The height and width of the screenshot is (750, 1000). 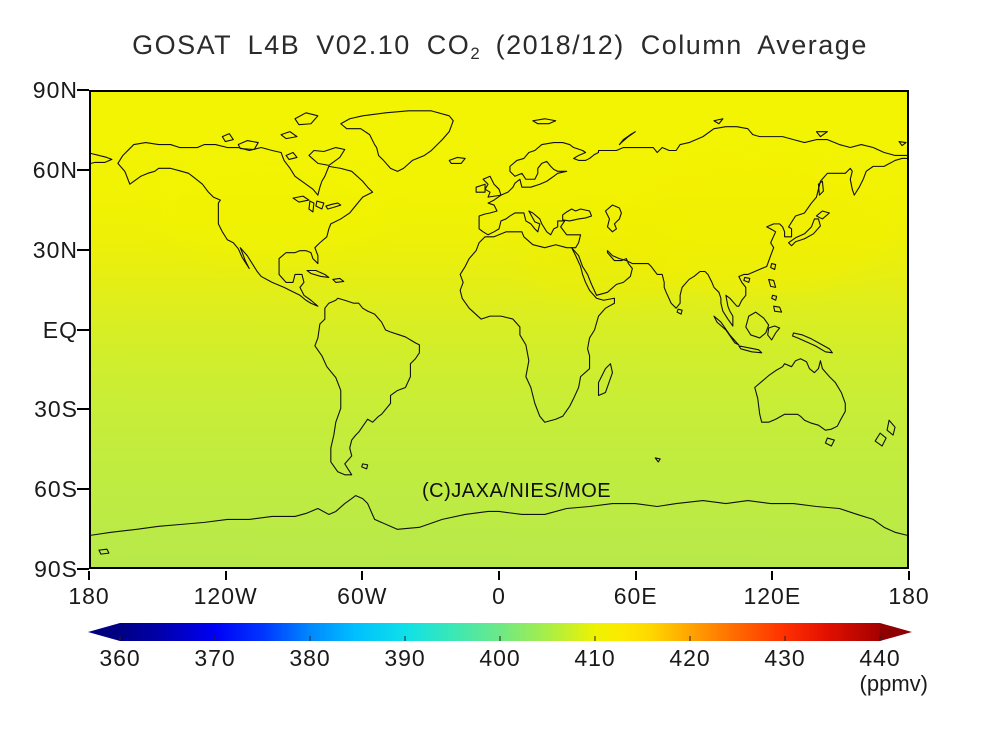 What do you see at coordinates (55, 169) in the screenshot?
I see `lat-tick-label: 60N` at bounding box center [55, 169].